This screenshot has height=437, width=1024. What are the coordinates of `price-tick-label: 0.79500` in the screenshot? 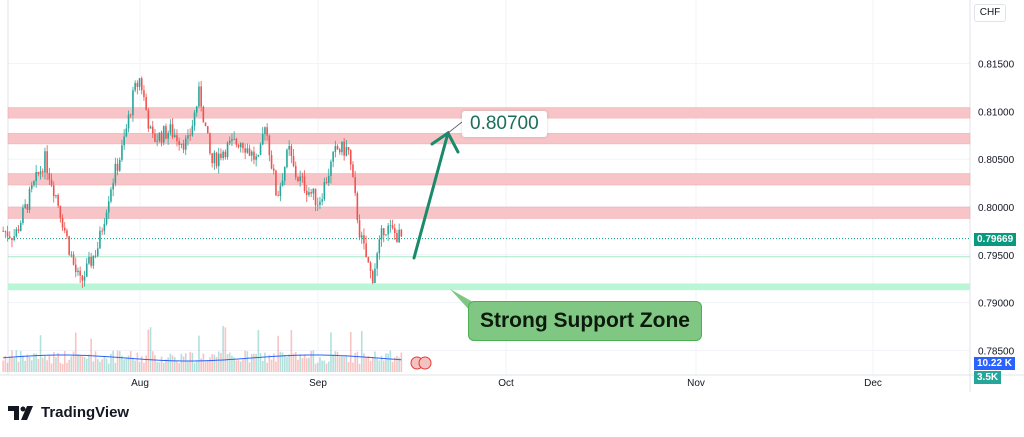 It's located at (996, 256).